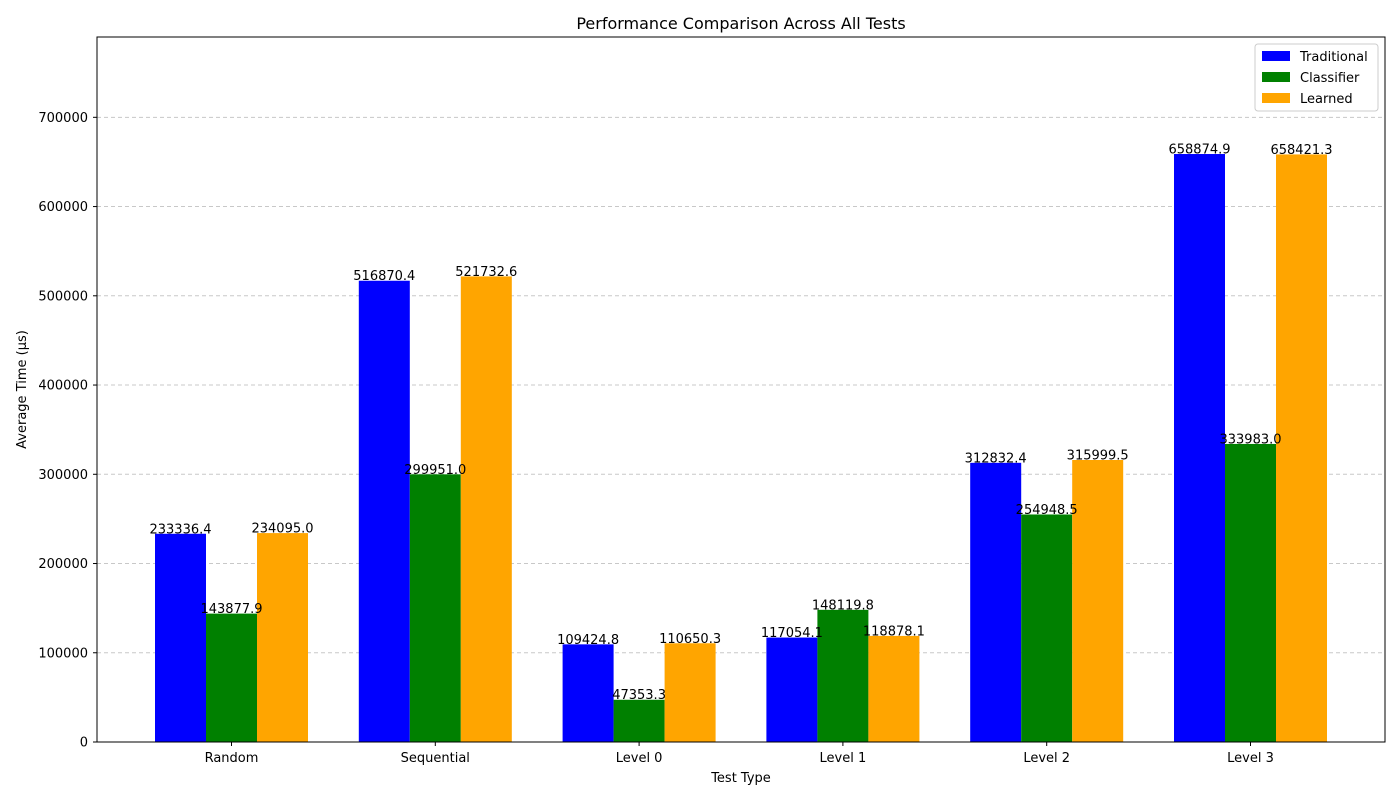 The height and width of the screenshot is (800, 1400). What do you see at coordinates (1276, 56) in the screenshot?
I see `legend-swatch-traditional` at bounding box center [1276, 56].